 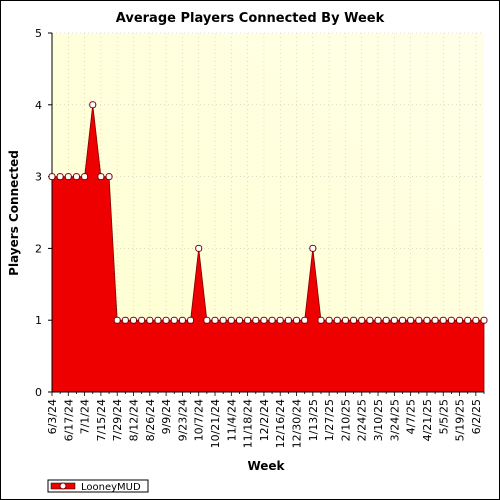 I want to click on x-tick-label: 11/4/24, so click(x=231, y=420).